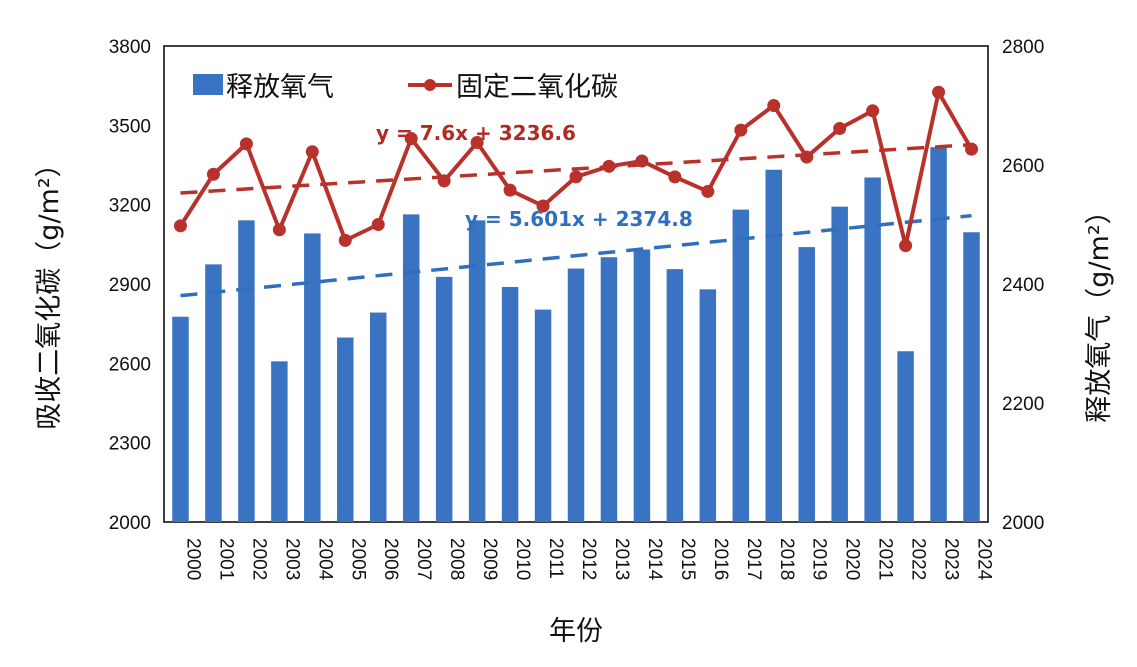 The height and width of the screenshot is (667, 1137). I want to click on bar-2020, so click(839, 364).